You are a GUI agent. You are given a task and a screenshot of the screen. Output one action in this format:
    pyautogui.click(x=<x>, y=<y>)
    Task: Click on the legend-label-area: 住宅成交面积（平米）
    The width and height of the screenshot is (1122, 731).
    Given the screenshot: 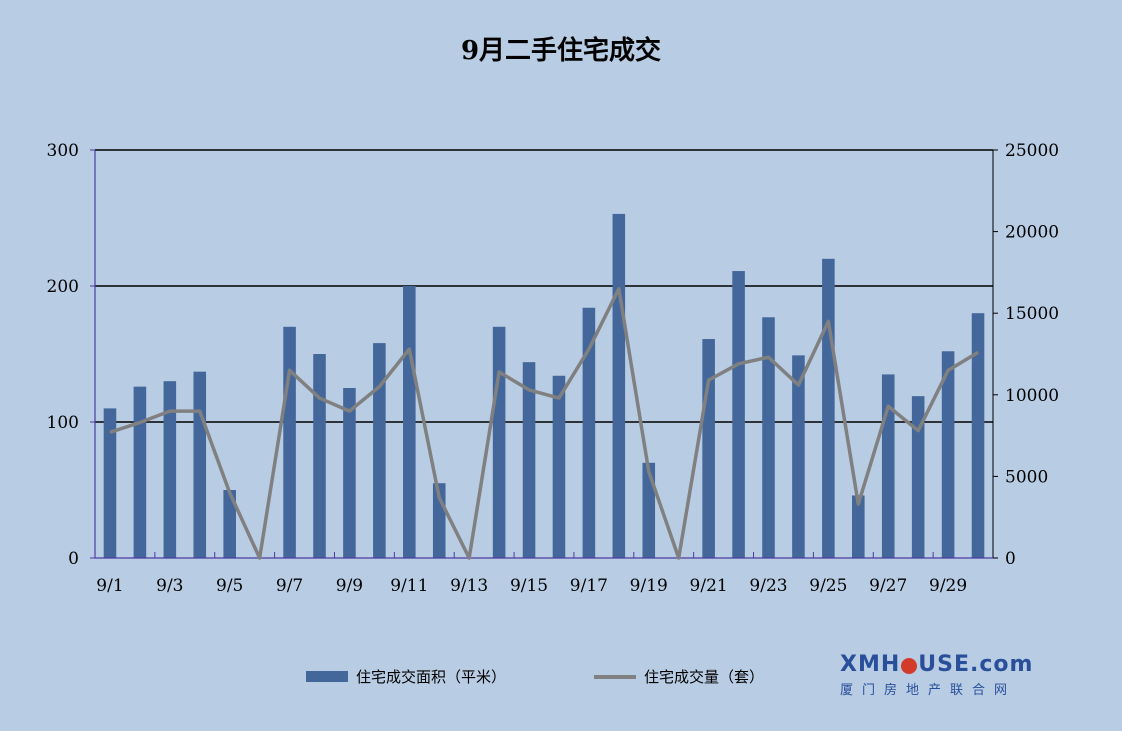 What is the action you would take?
    pyautogui.click(x=431, y=677)
    